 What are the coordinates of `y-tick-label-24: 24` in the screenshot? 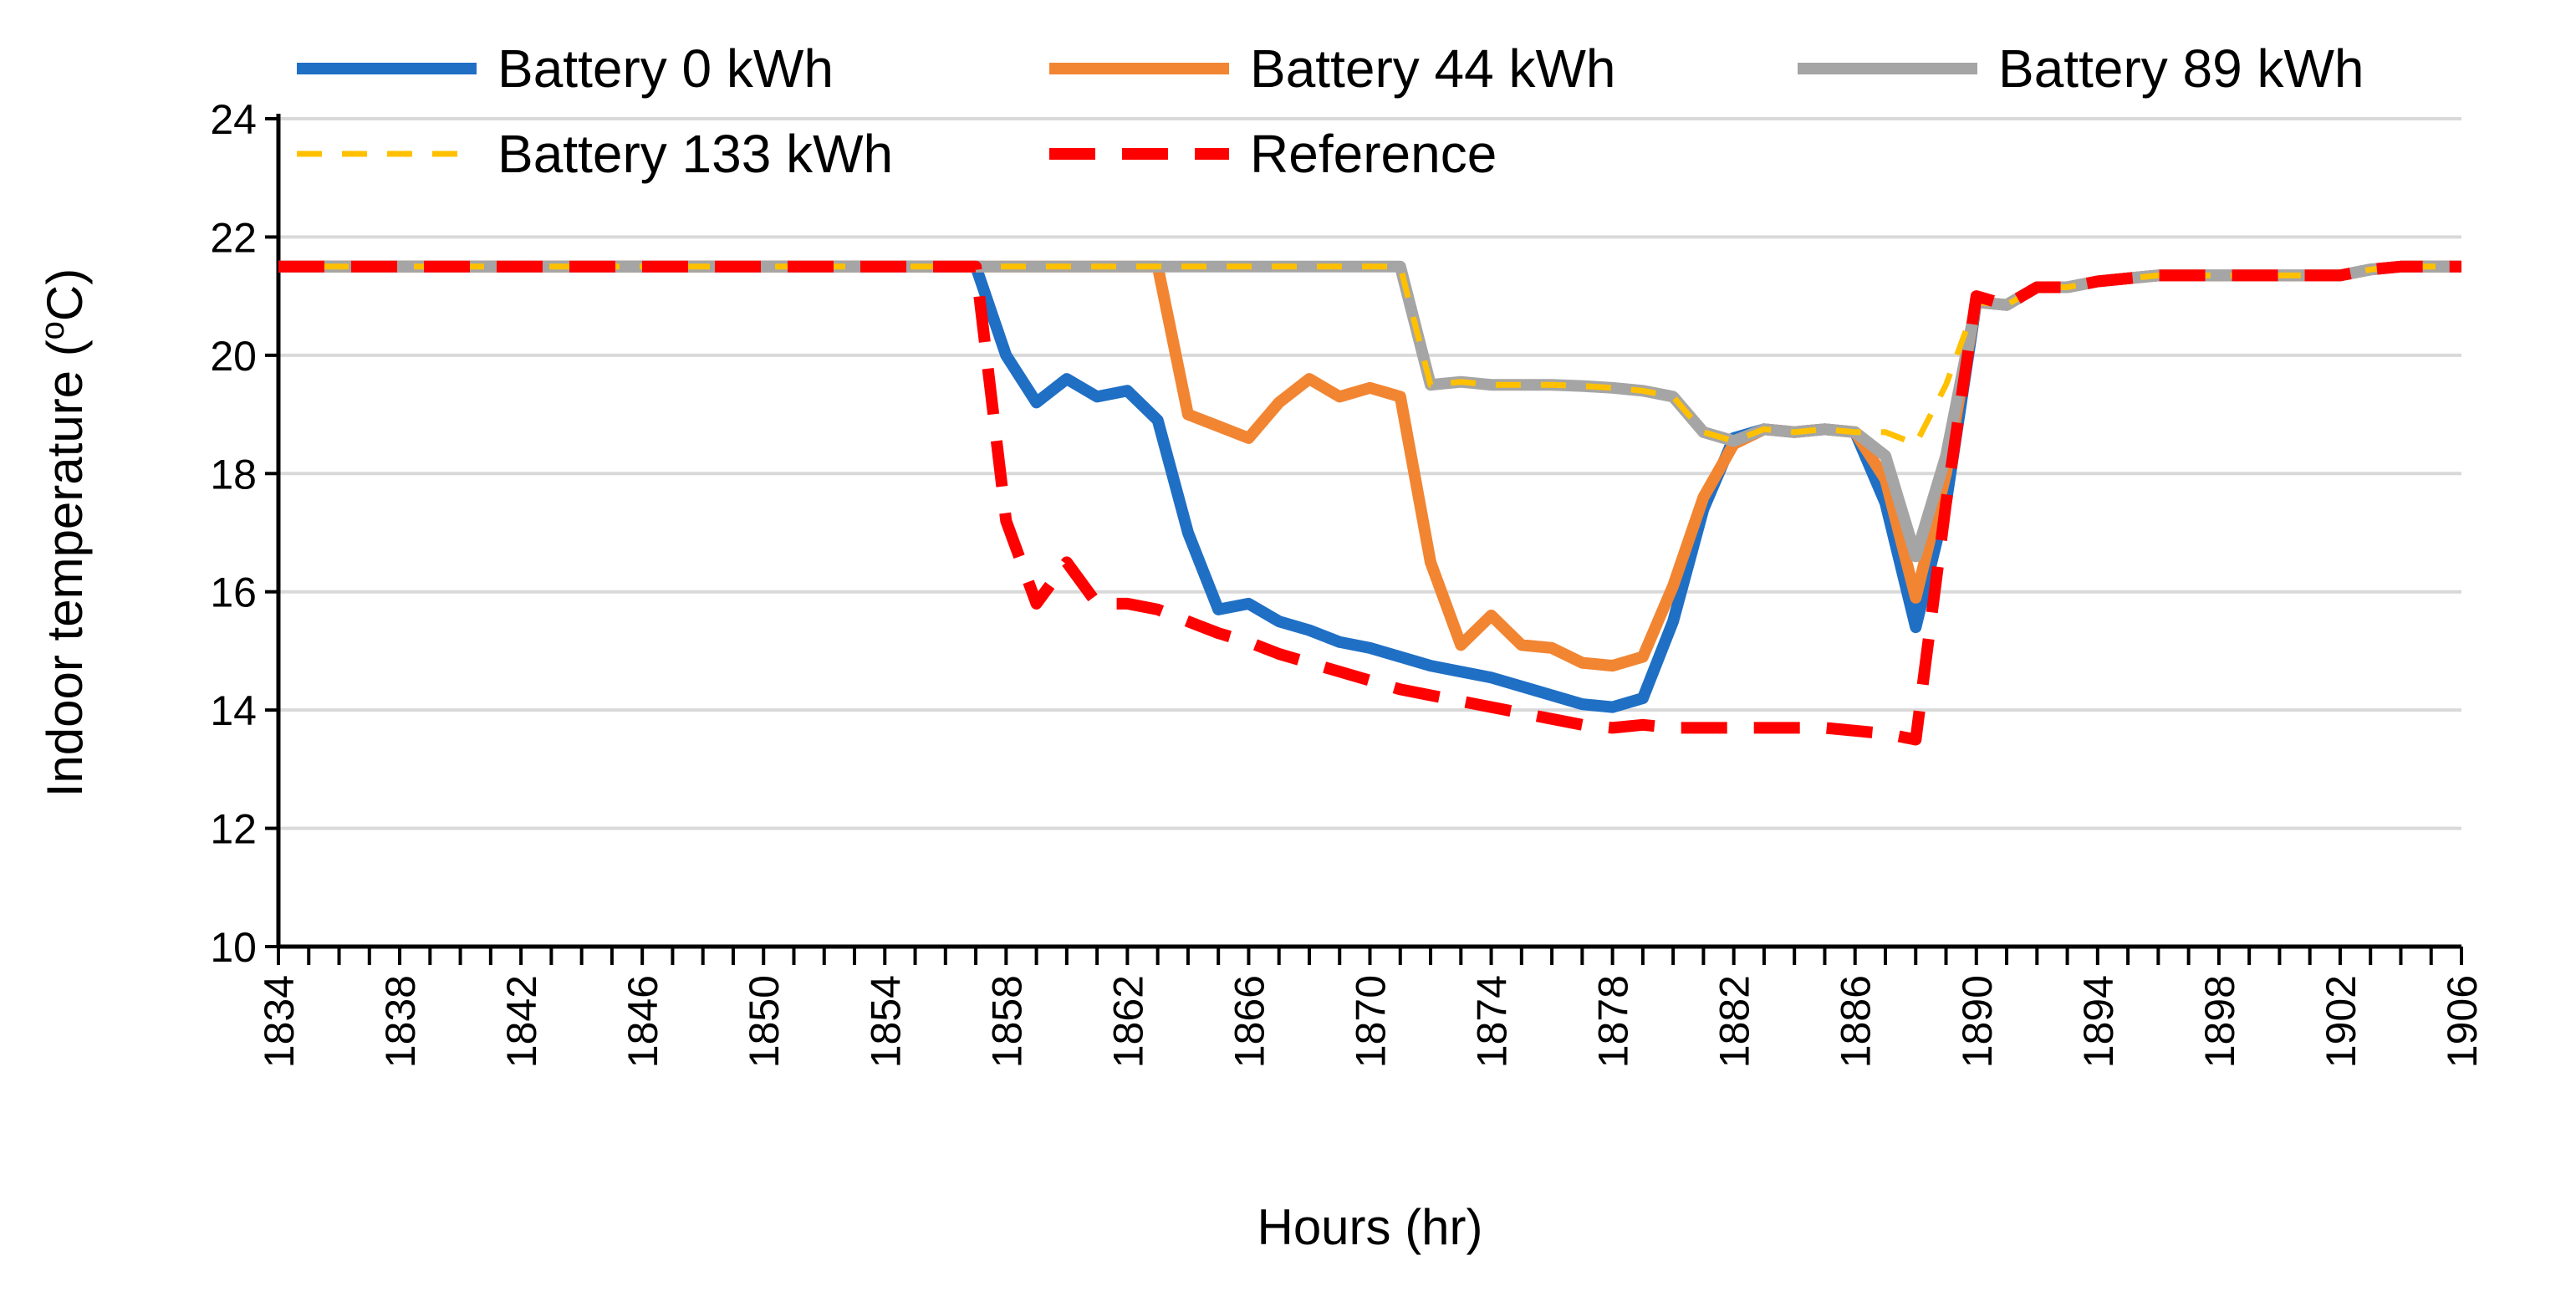 It's located at (233, 119).